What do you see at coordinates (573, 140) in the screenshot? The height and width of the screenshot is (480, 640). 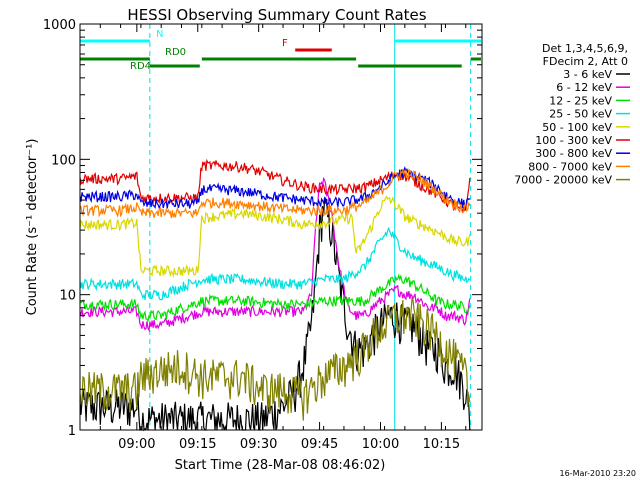 I see `legend-label-100-300-kev: 100 - 300 keV` at bounding box center [573, 140].